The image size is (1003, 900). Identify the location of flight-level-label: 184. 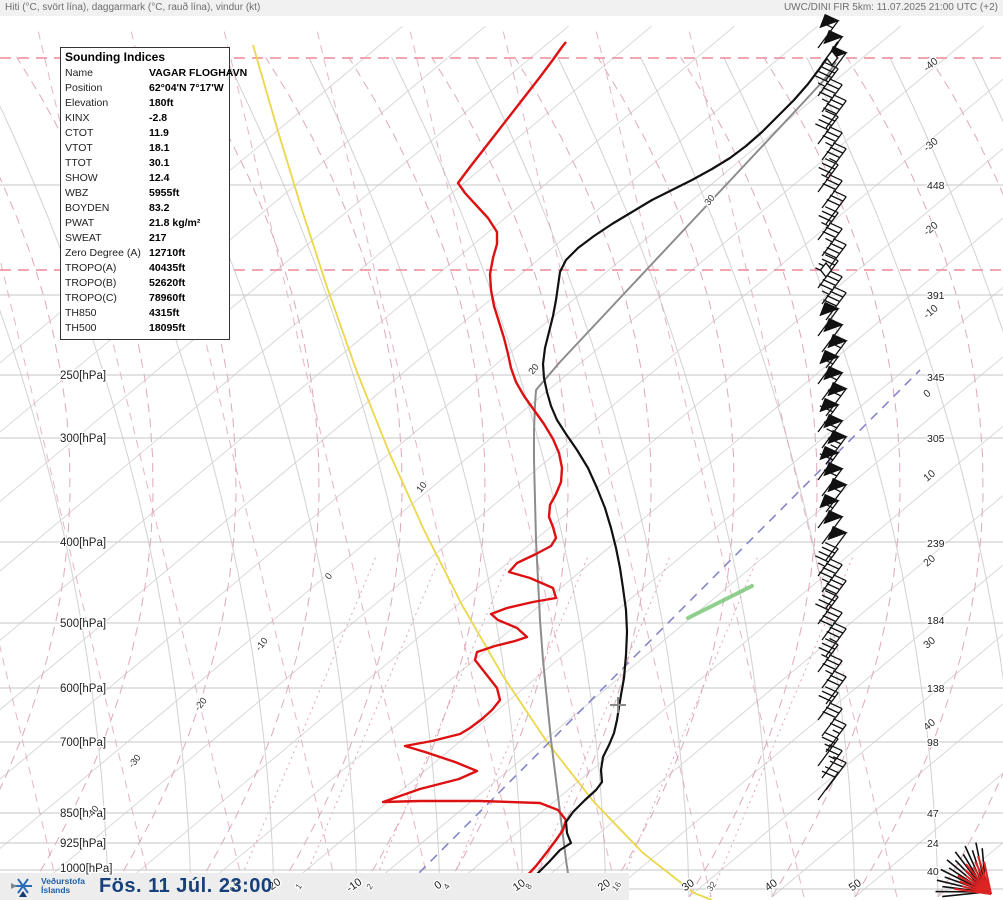
(936, 621).